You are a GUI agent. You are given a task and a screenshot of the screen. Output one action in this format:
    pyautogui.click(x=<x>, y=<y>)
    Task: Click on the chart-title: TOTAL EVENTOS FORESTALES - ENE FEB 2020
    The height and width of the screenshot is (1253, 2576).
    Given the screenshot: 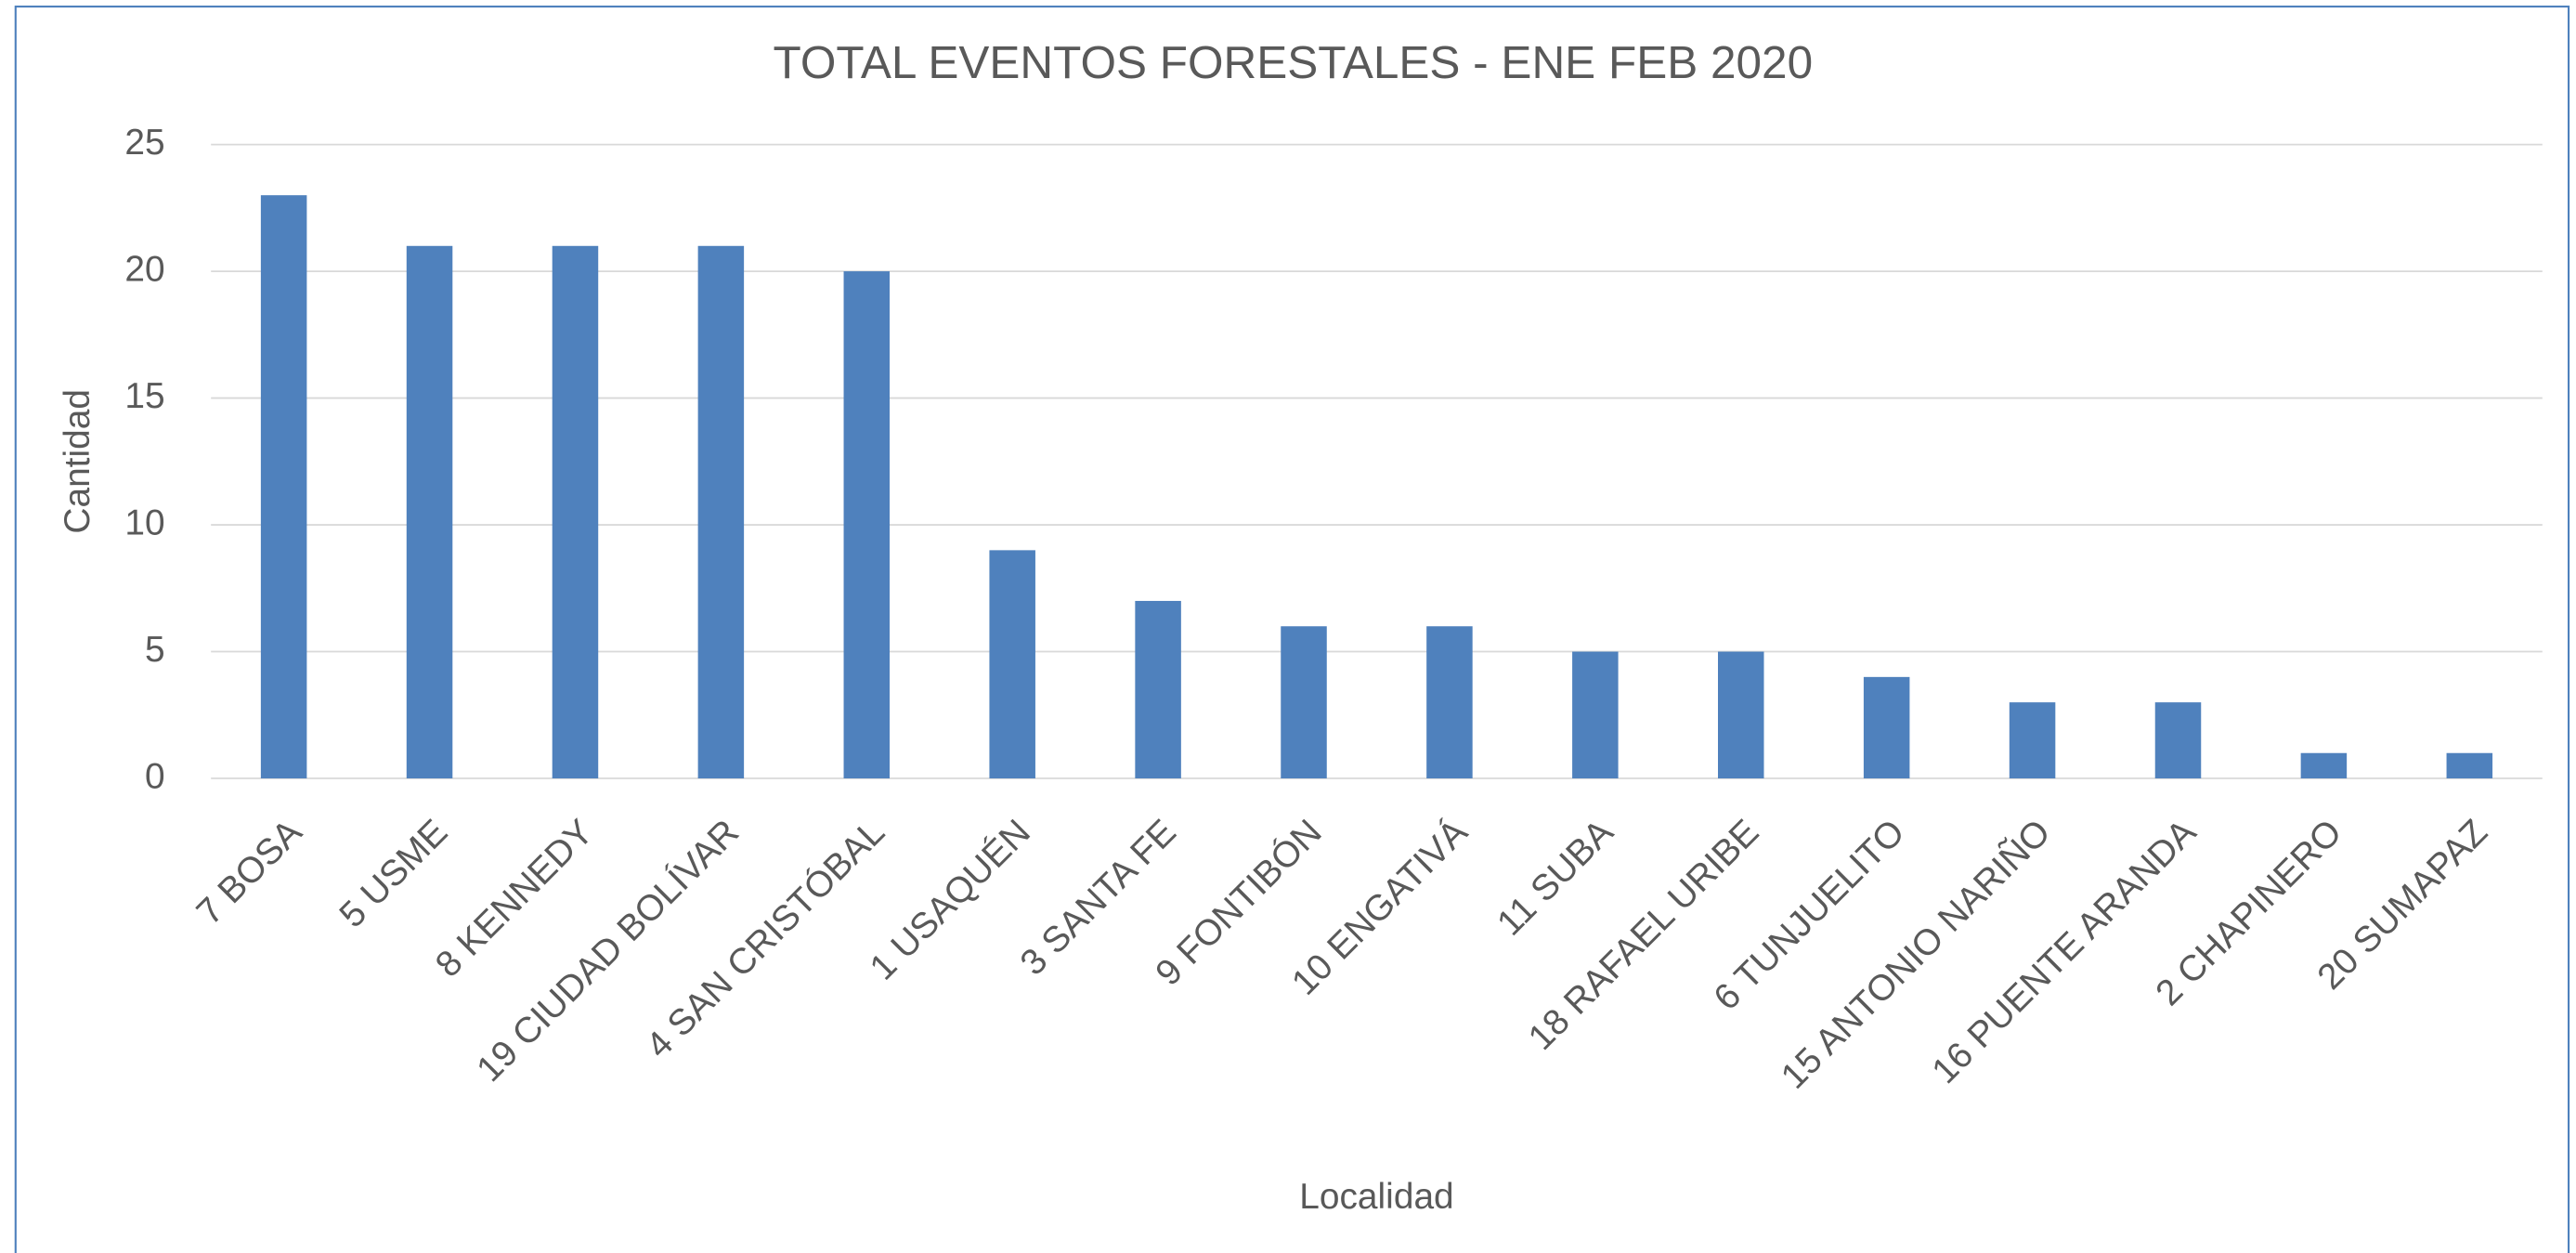 What is the action you would take?
    pyautogui.click(x=1293, y=62)
    